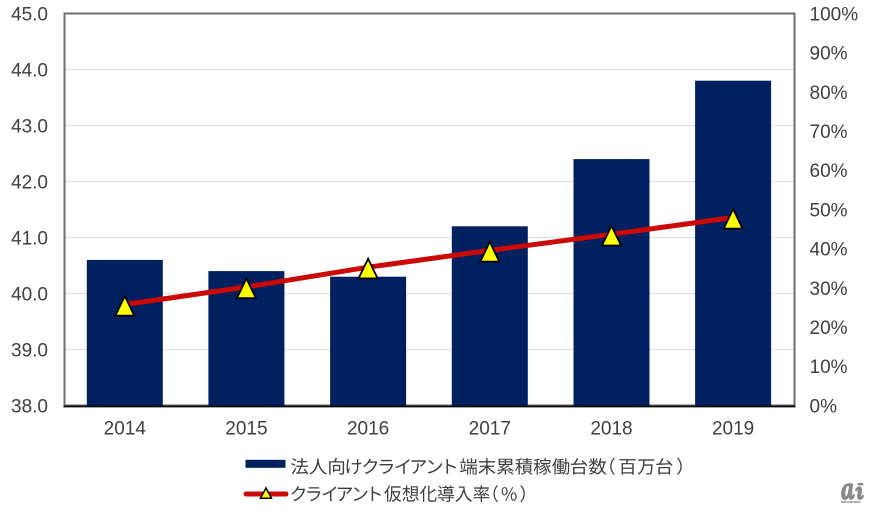 This screenshot has width=870, height=511. I want to click on svg-text: 80%, so click(829, 93).